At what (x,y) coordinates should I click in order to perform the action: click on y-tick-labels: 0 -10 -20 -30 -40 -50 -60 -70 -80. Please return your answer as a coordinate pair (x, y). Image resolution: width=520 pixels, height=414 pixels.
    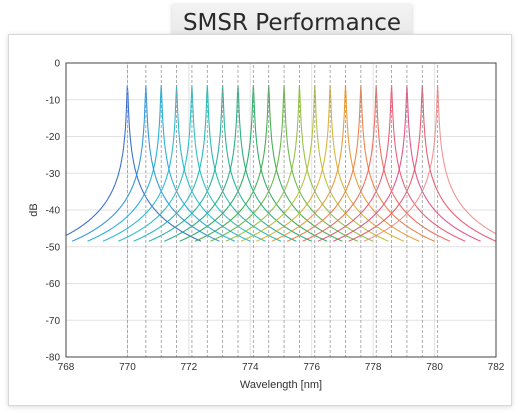
    Looking at the image, I should click on (53, 211).